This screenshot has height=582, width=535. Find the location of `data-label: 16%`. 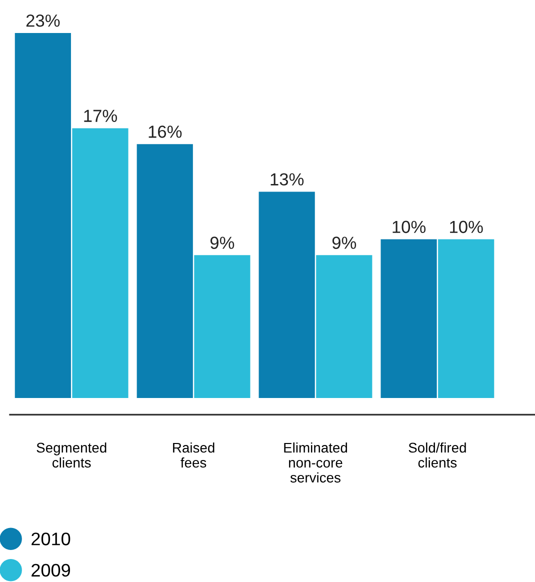

data-label: 16% is located at coordinates (165, 132).